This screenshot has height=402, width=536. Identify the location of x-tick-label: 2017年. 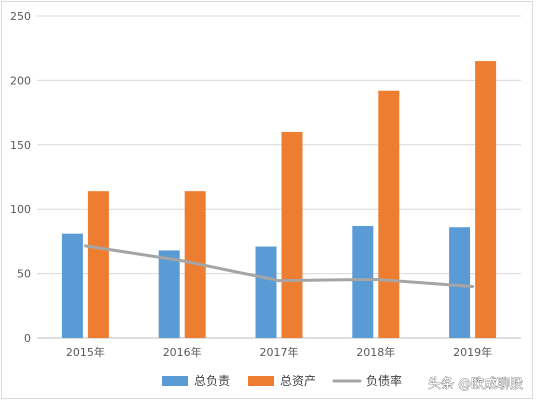
(279, 352).